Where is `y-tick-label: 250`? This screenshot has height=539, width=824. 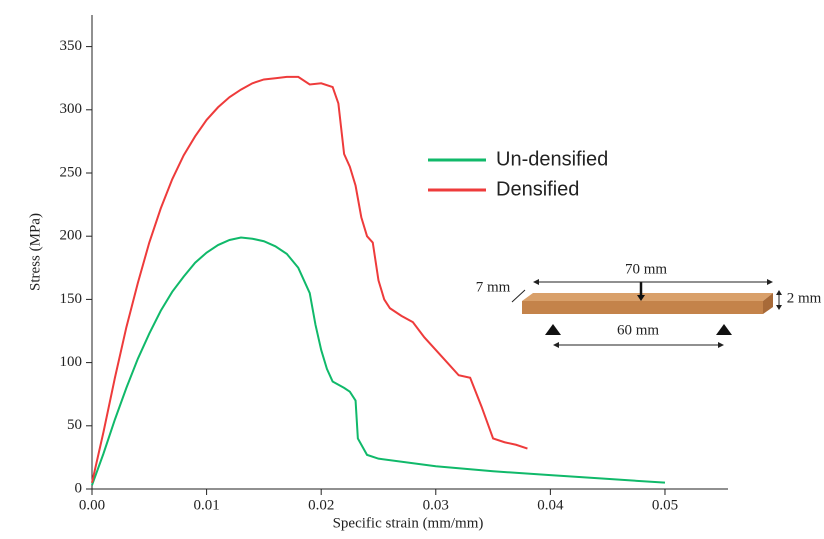
y-tick-label: 250 is located at coordinates (71, 172).